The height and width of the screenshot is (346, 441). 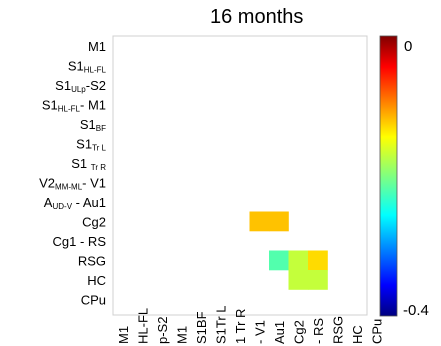 What do you see at coordinates (96, 280) in the screenshot?
I see `row-label: HC` at bounding box center [96, 280].